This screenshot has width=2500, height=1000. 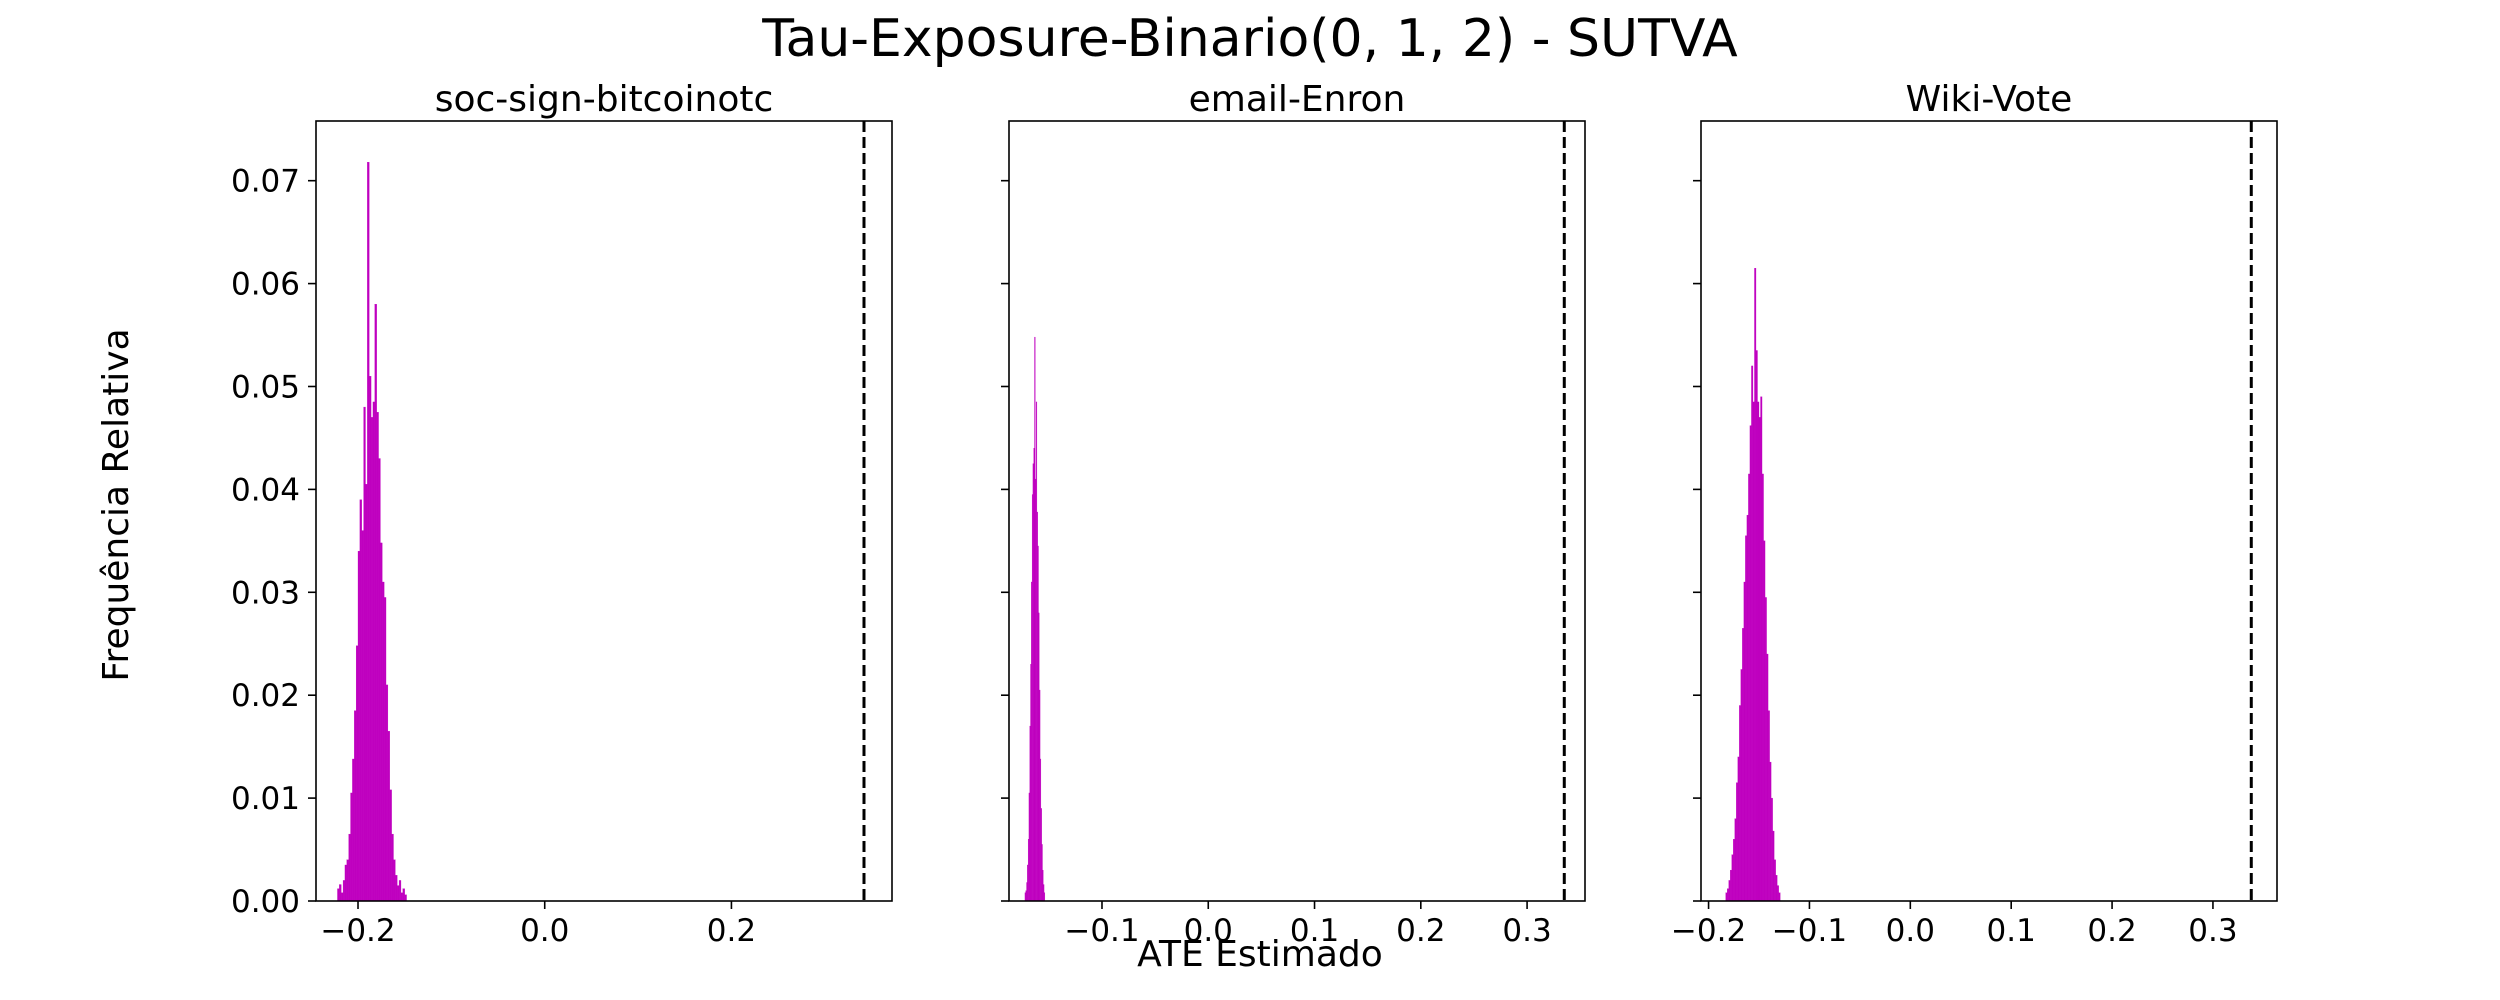 I want to click on y-tick-label: 0.02, so click(x=265, y=696).